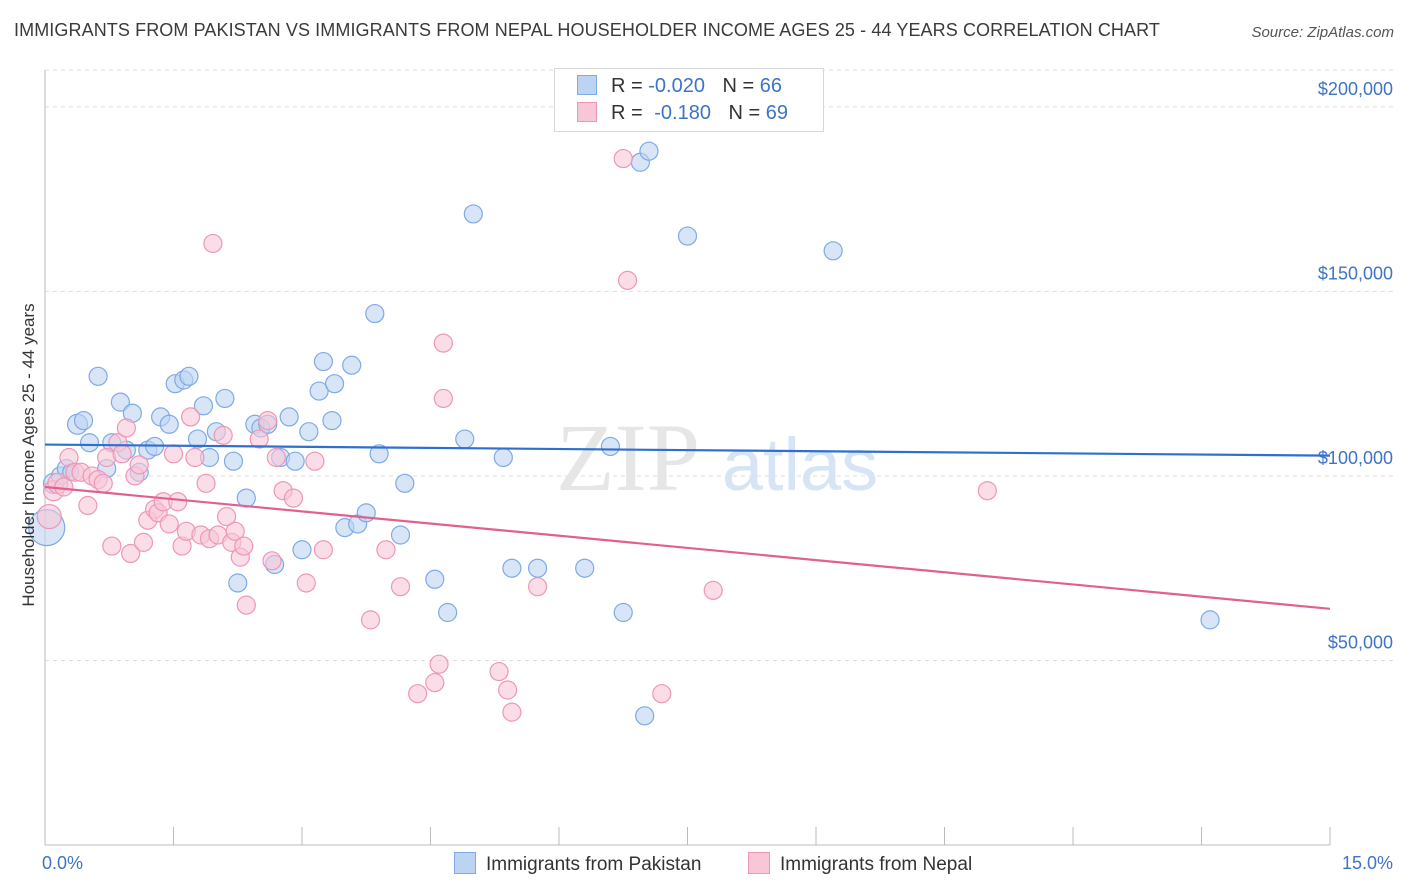  Describe the element at coordinates (628, 457) in the screenshot. I see `watermark-zip: ZIP` at that location.